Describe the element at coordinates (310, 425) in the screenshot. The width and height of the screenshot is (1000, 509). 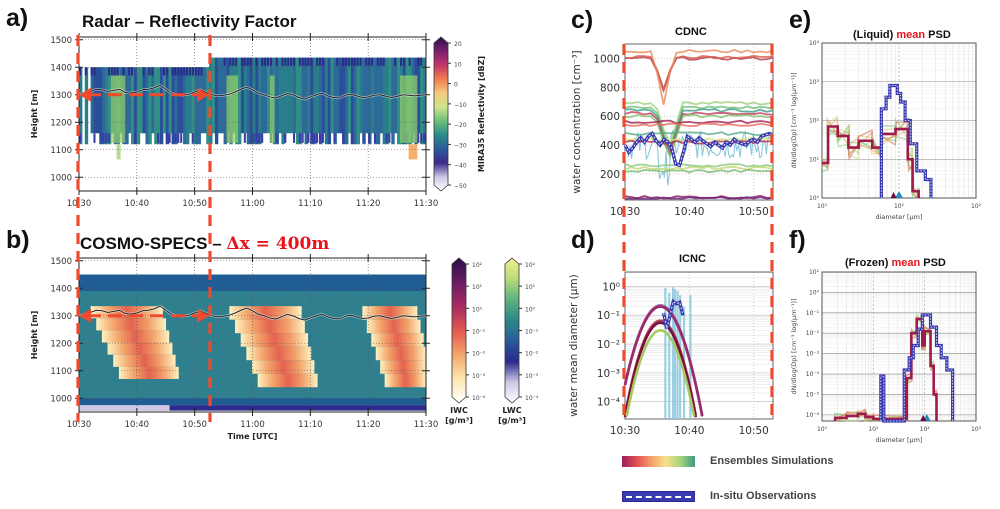
I see `x-tick-label: 11:10` at that location.